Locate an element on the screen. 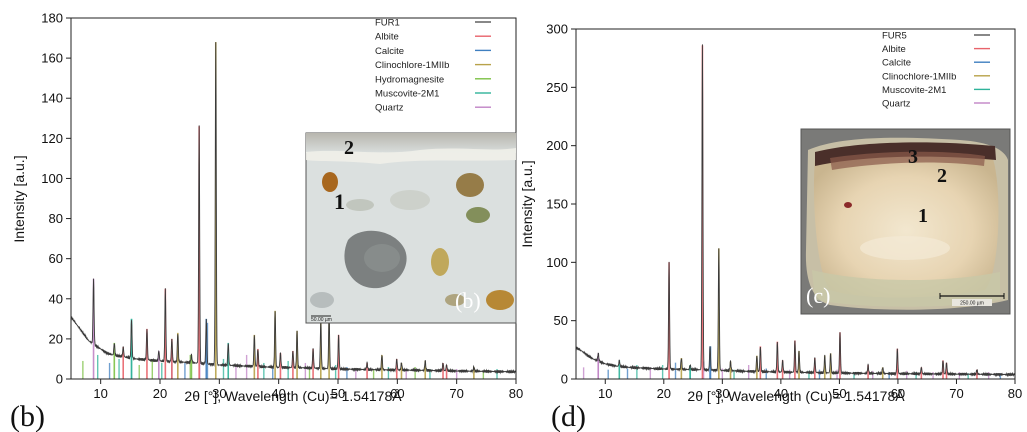 This screenshot has width=1027, height=432. y-tick-label: 40 is located at coordinates (56, 298).